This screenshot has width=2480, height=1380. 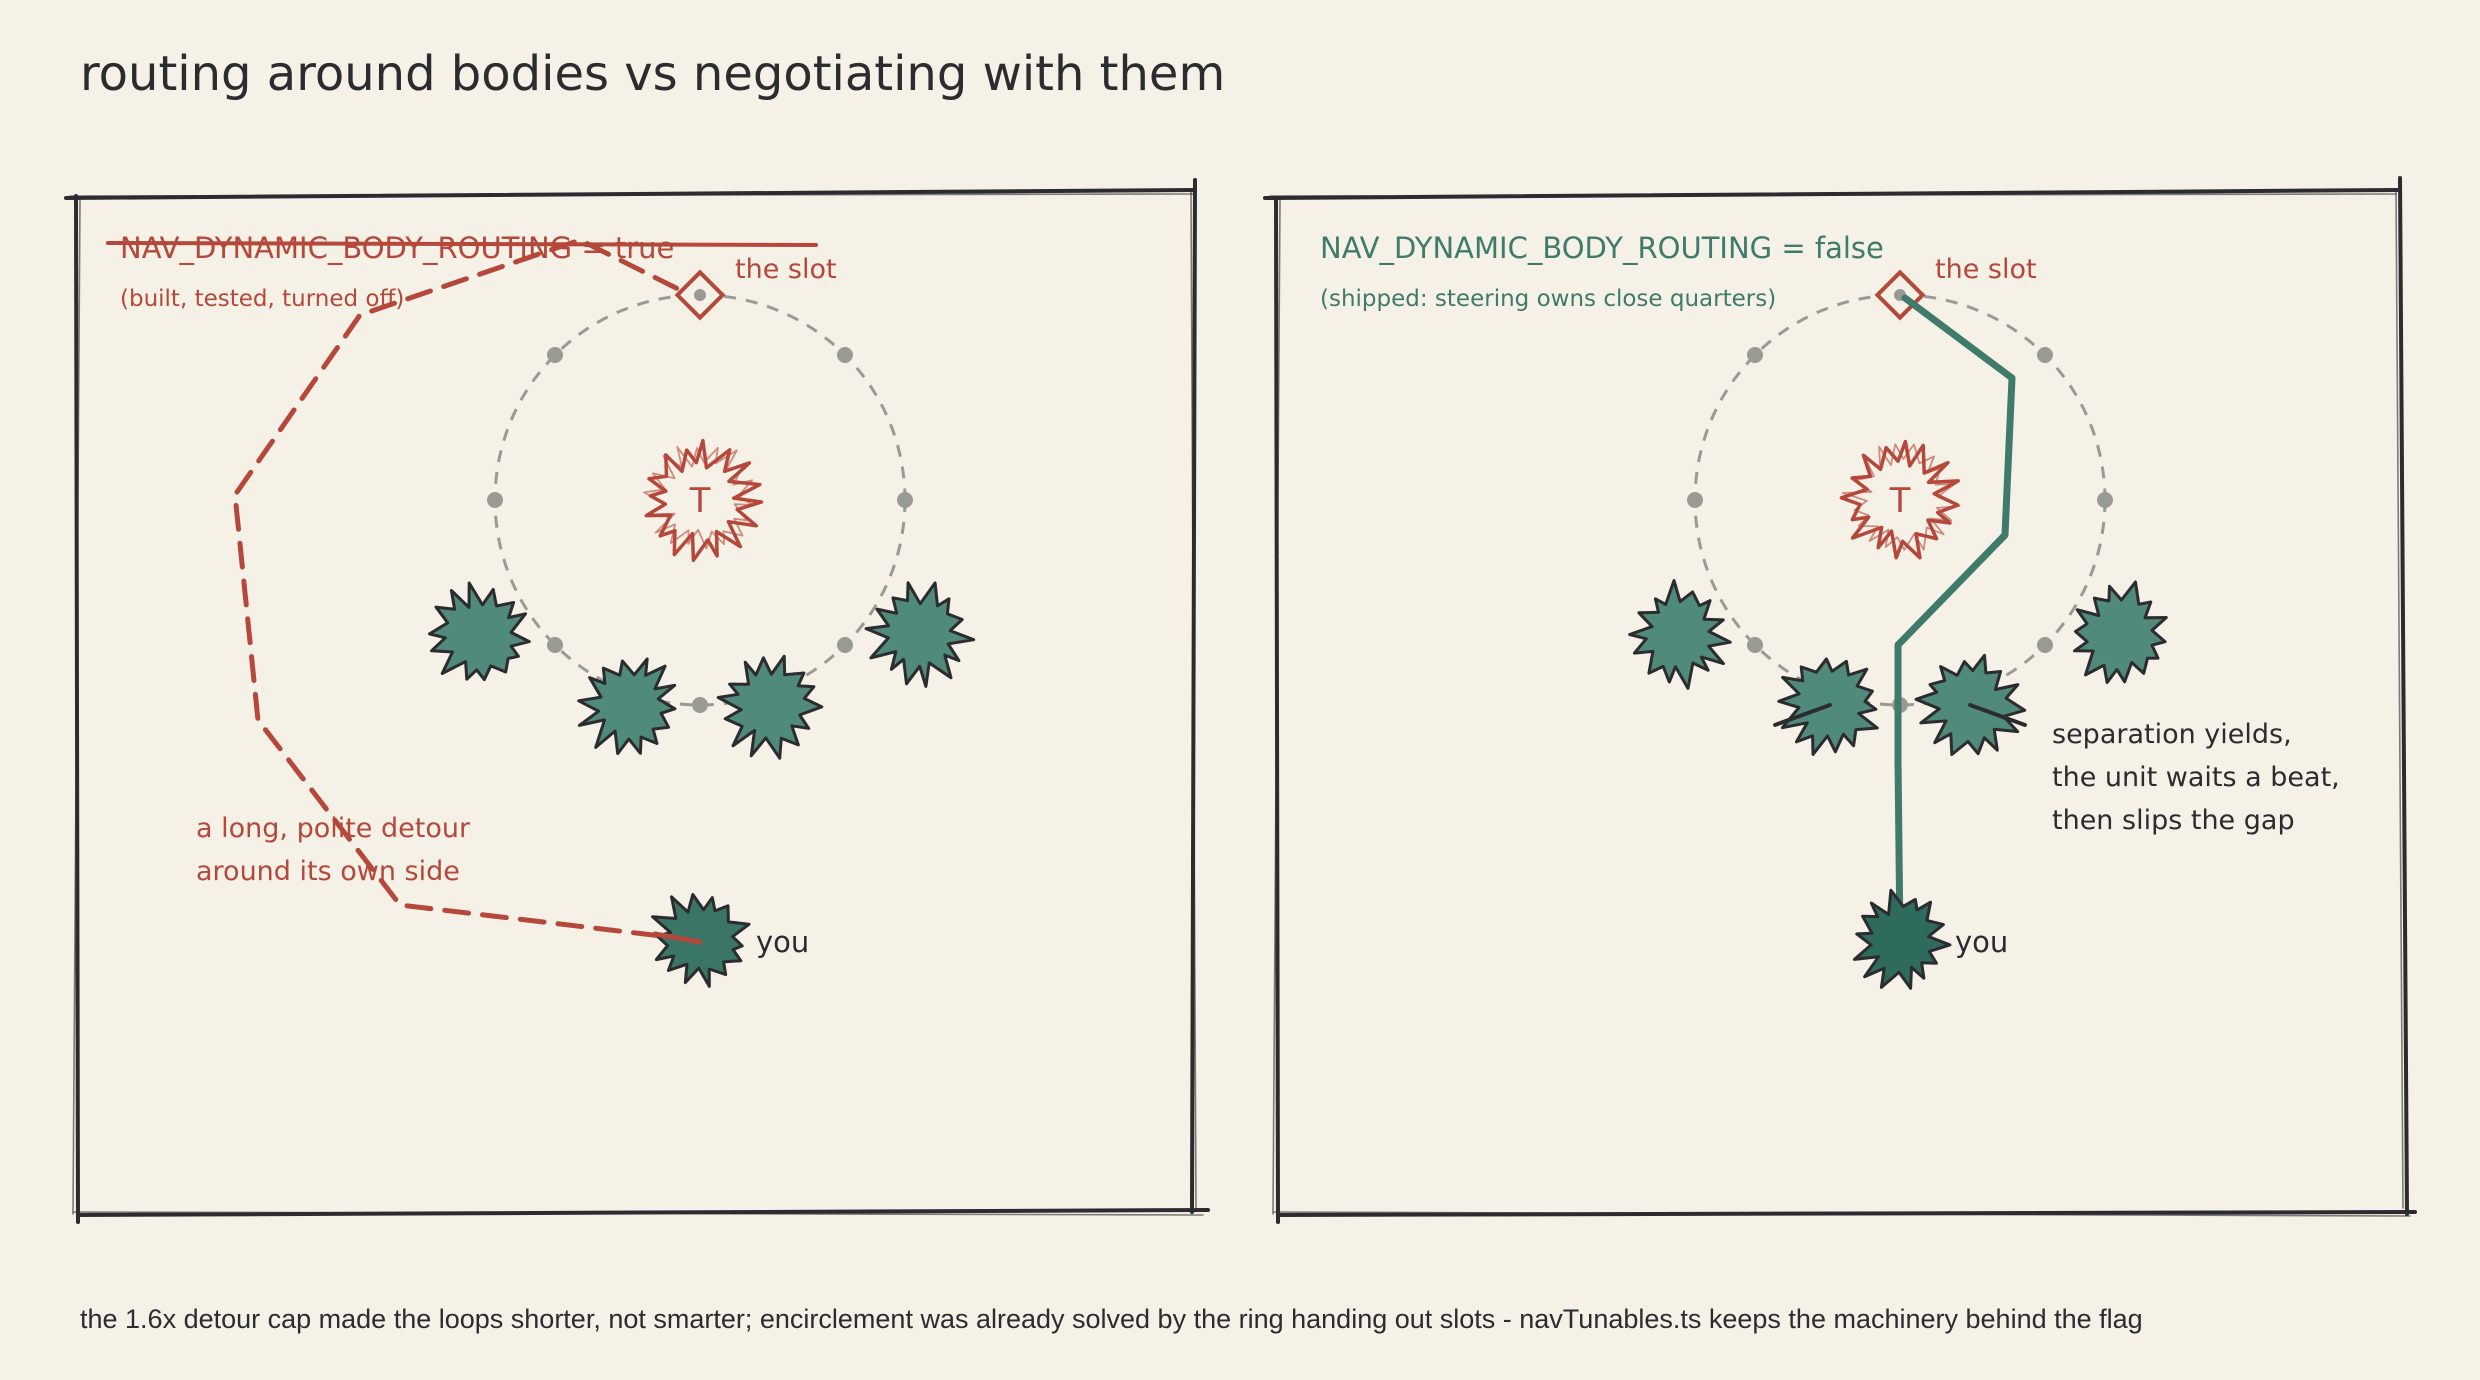 What do you see at coordinates (677, 938) in the screenshot?
I see `detour-path-end` at bounding box center [677, 938].